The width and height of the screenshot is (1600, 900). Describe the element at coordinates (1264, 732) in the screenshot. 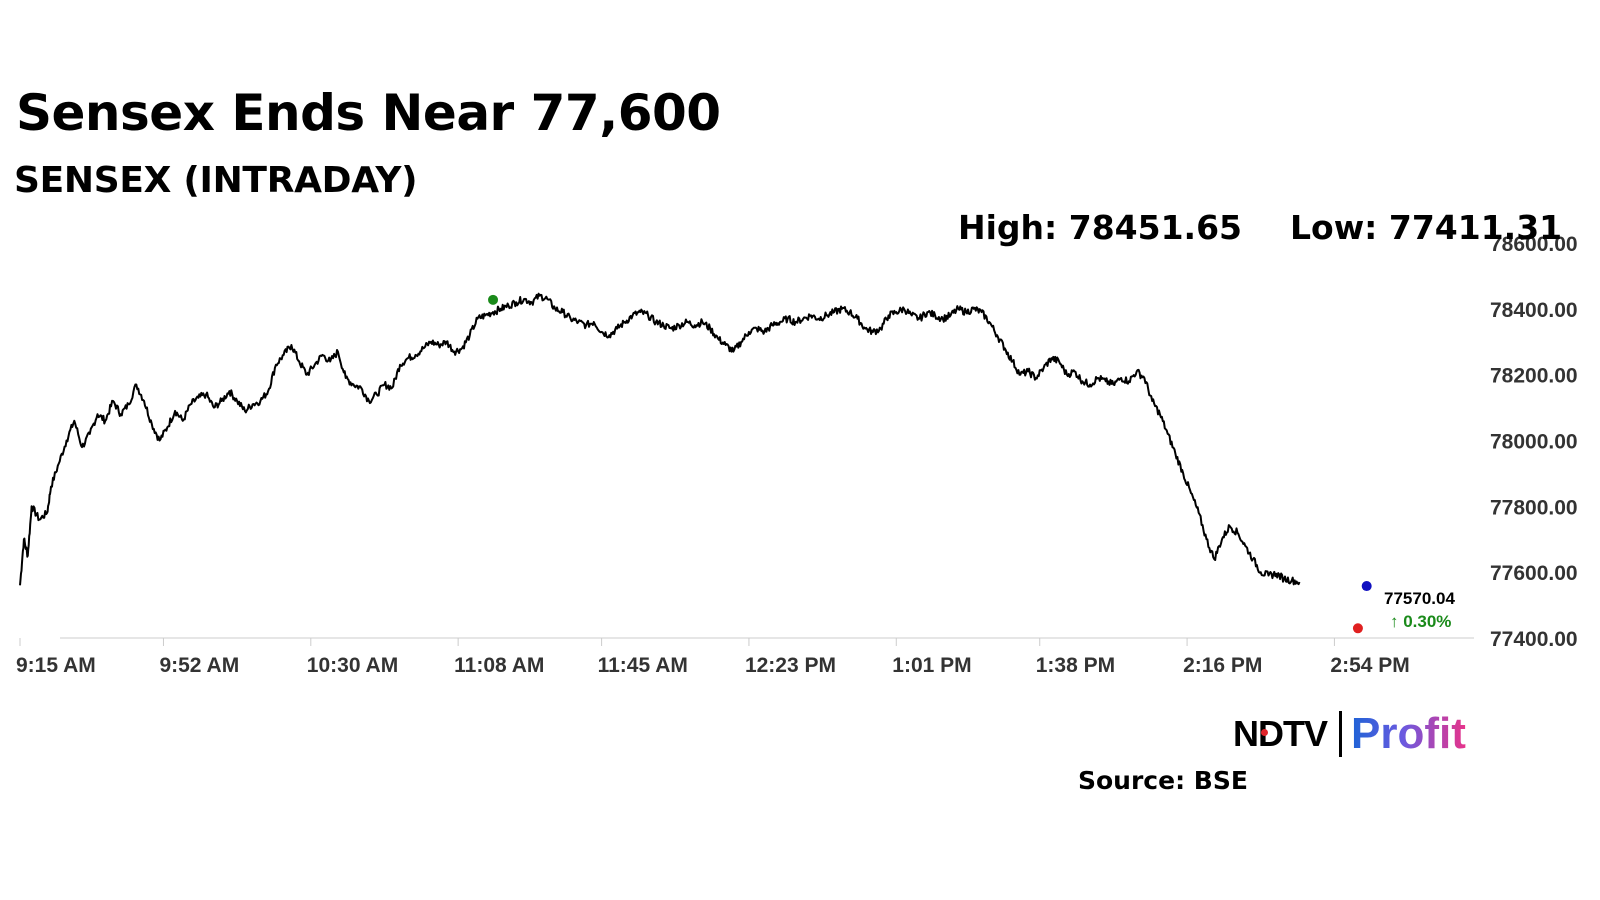

I see `logo-red-dot-icon` at that location.